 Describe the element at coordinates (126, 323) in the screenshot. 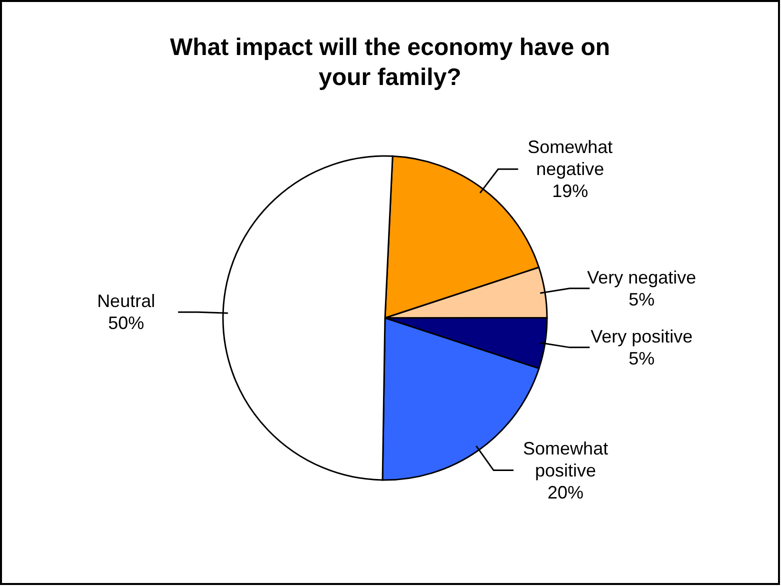

I see `data-label: 50%` at that location.